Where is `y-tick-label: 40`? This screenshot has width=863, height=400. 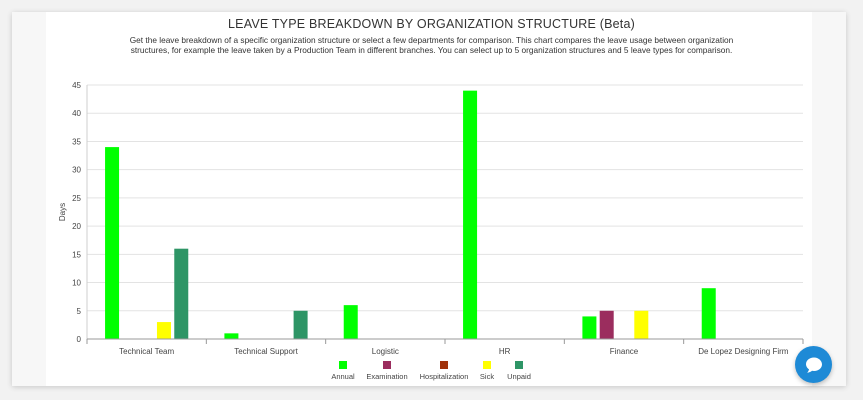
y-tick-label: 40 is located at coordinates (76, 113).